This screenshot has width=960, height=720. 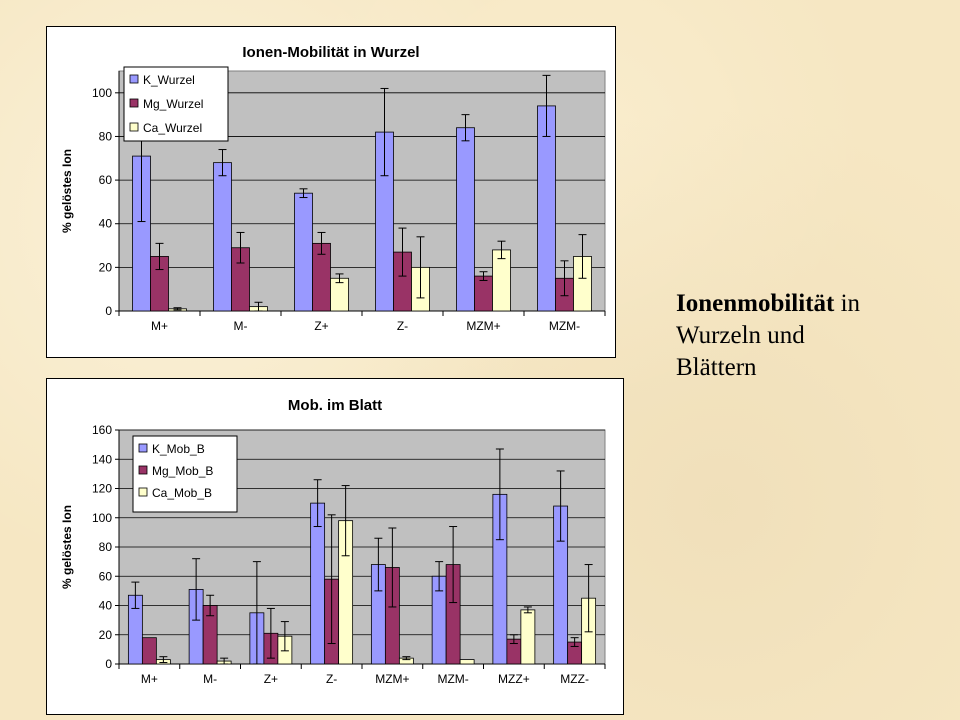 I want to click on bar-Ca_Wurzel, so click(x=339, y=294).